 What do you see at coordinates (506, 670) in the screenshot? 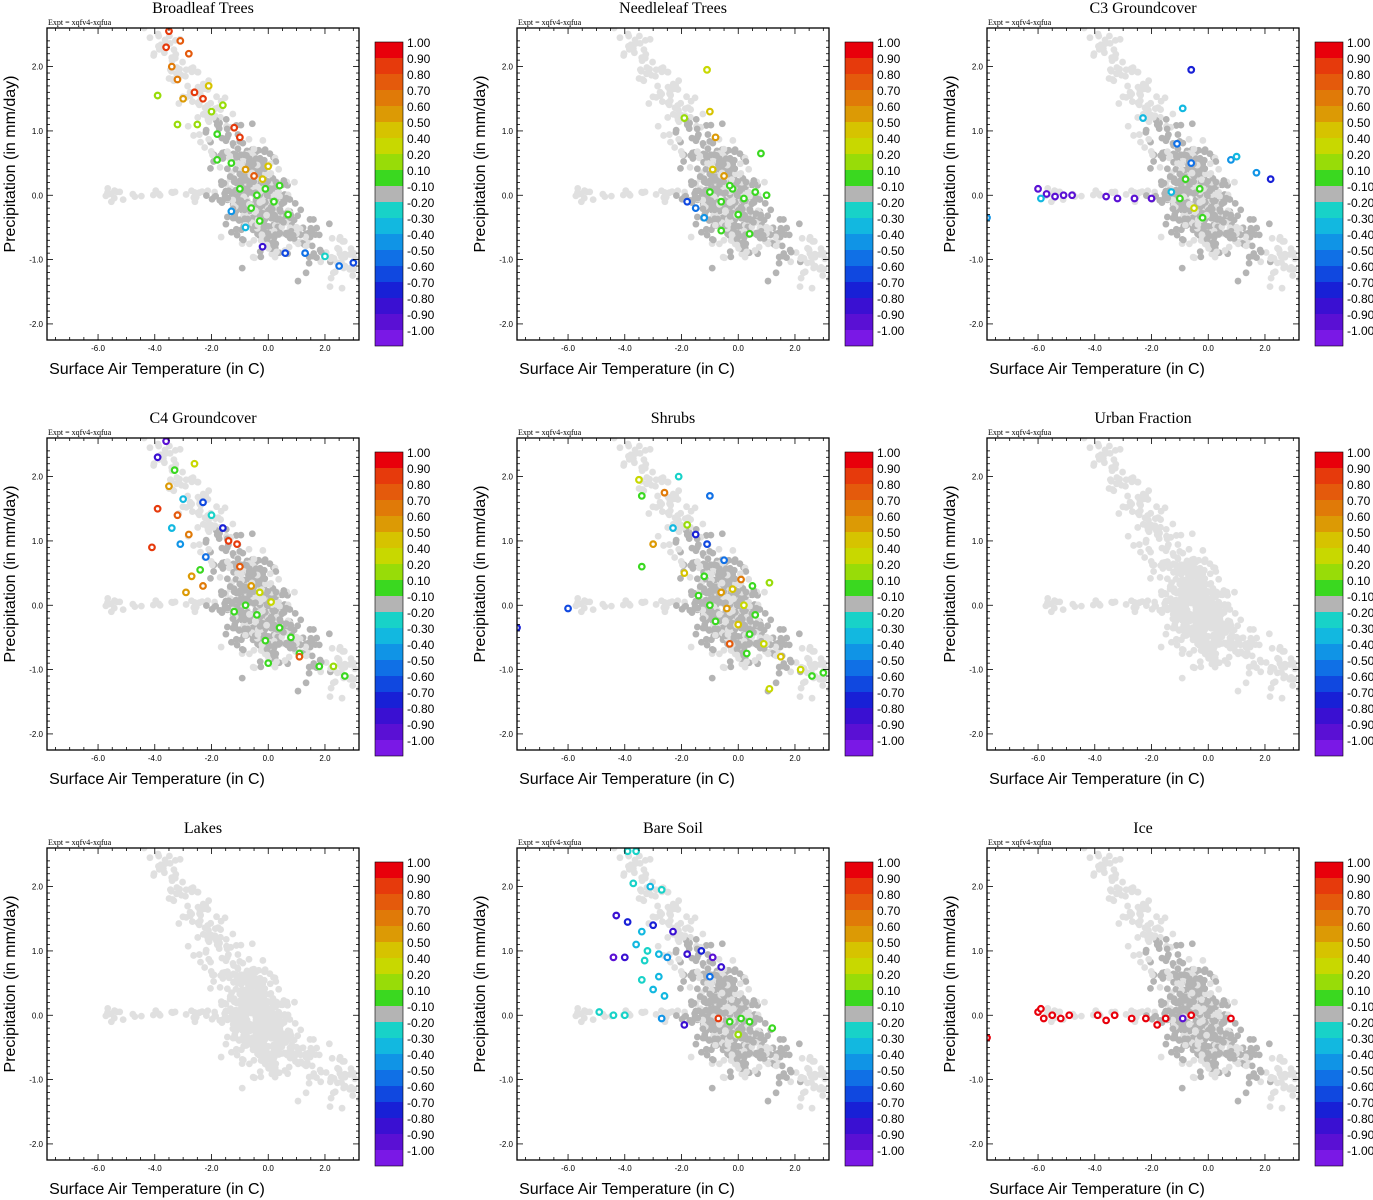
I see `y-tick-label: -1.0` at bounding box center [506, 670].